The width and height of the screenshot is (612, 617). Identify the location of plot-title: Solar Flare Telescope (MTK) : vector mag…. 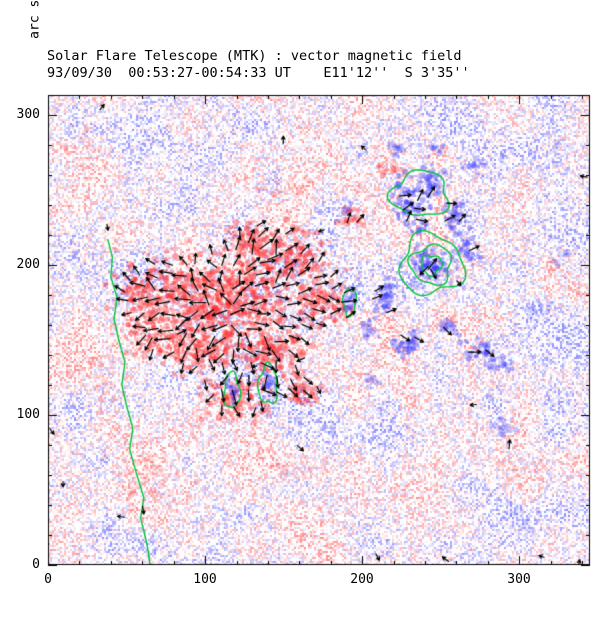
(254, 56).